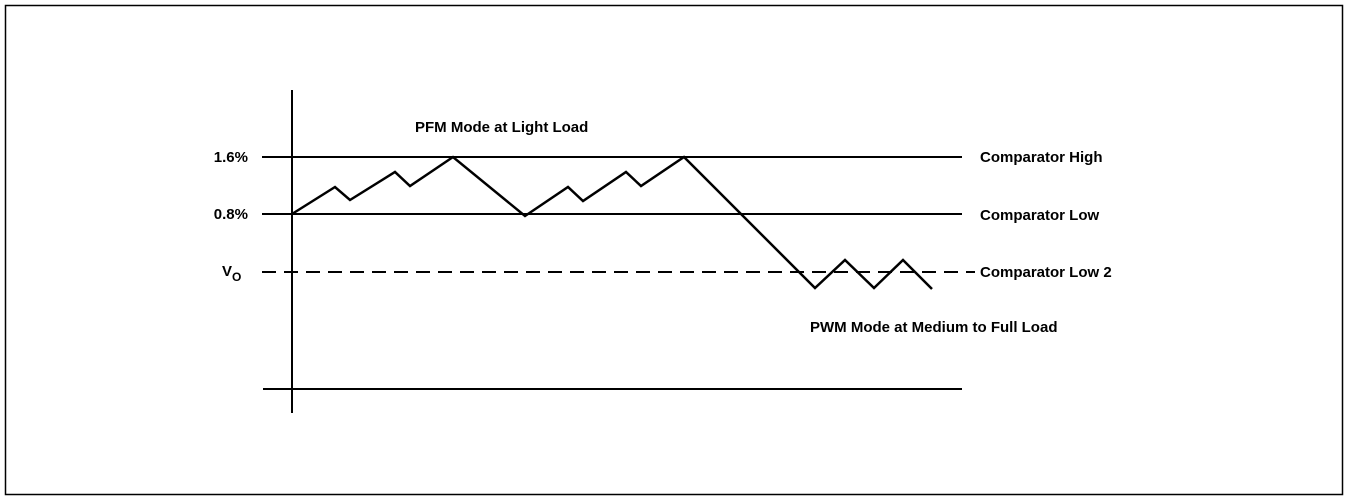  What do you see at coordinates (236, 277) in the screenshot?
I see `vo-sub: O` at bounding box center [236, 277].